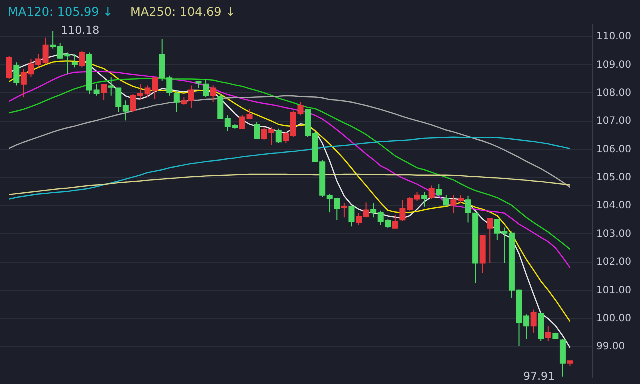  What do you see at coordinates (614, 122) in the screenshot?
I see `y-tick-label: 107.00` at bounding box center [614, 122].